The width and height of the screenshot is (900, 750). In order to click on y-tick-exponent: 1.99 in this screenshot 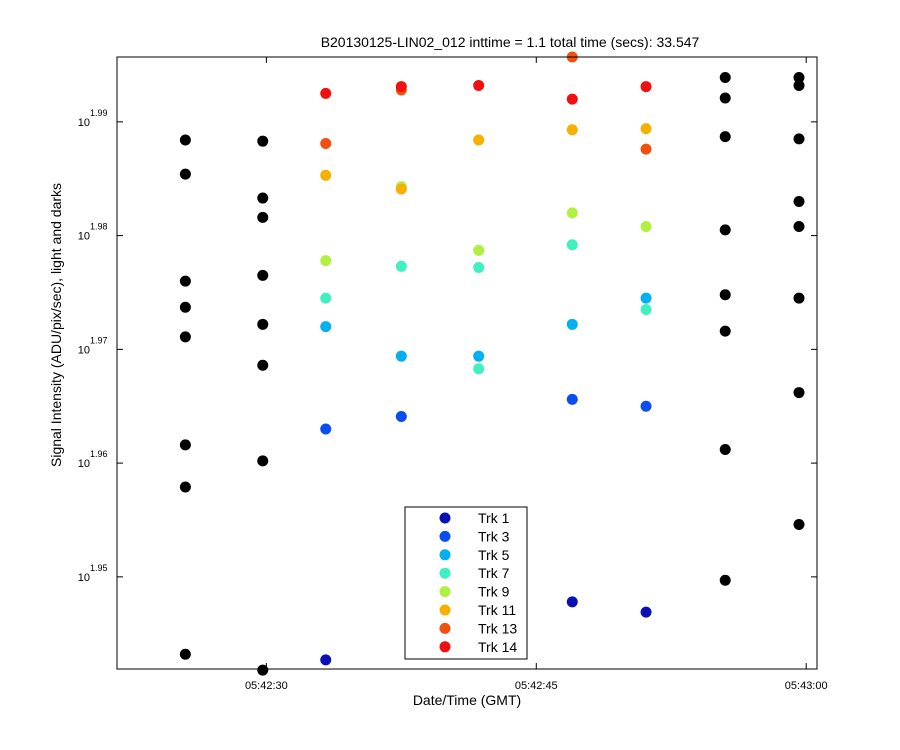, I will do `click(99, 113)`.